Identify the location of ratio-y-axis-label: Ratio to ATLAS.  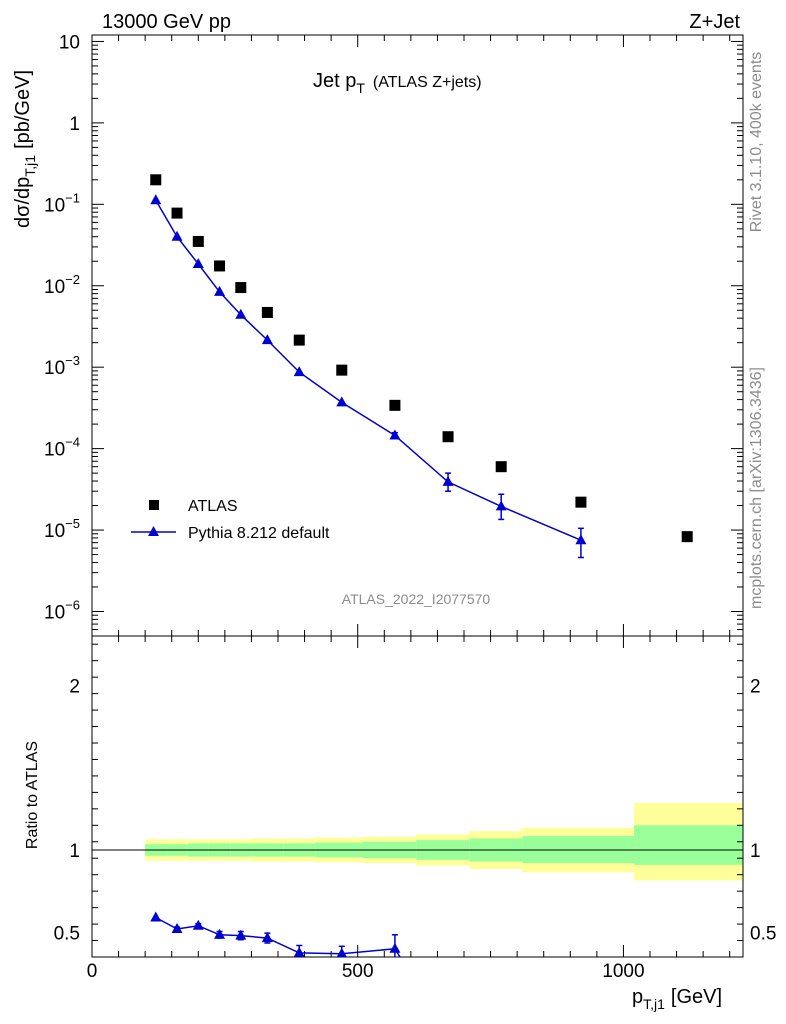
(32, 795).